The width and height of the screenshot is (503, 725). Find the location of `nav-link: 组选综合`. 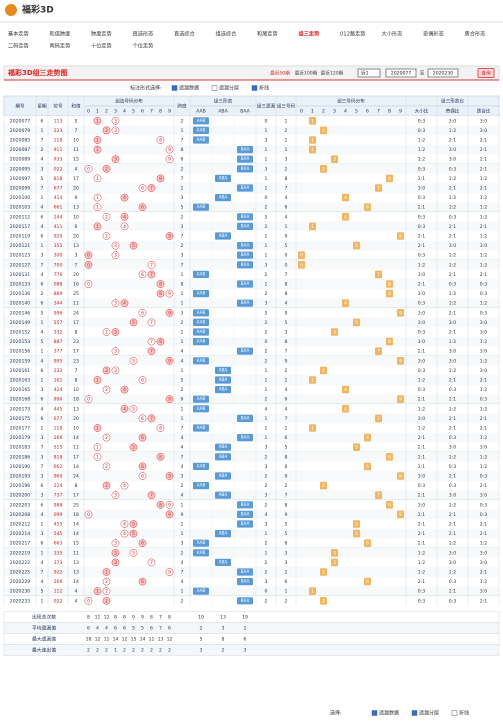

nav-link: 组选综合 is located at coordinates (227, 34).